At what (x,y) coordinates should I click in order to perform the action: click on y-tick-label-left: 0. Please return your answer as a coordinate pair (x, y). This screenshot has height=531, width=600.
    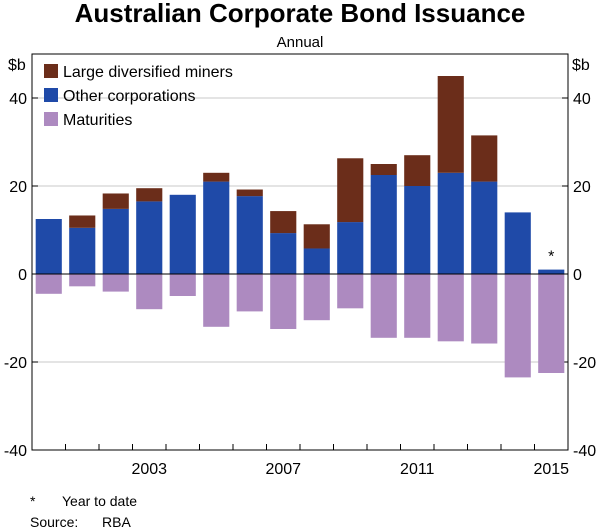
    Looking at the image, I should click on (22, 275).